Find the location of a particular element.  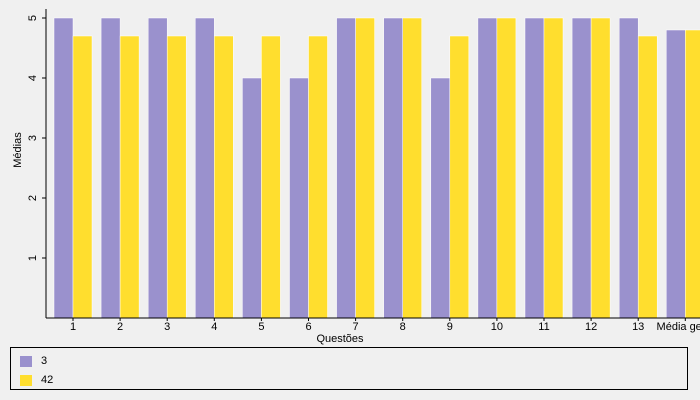

x-tick-label: 8 is located at coordinates (403, 327).